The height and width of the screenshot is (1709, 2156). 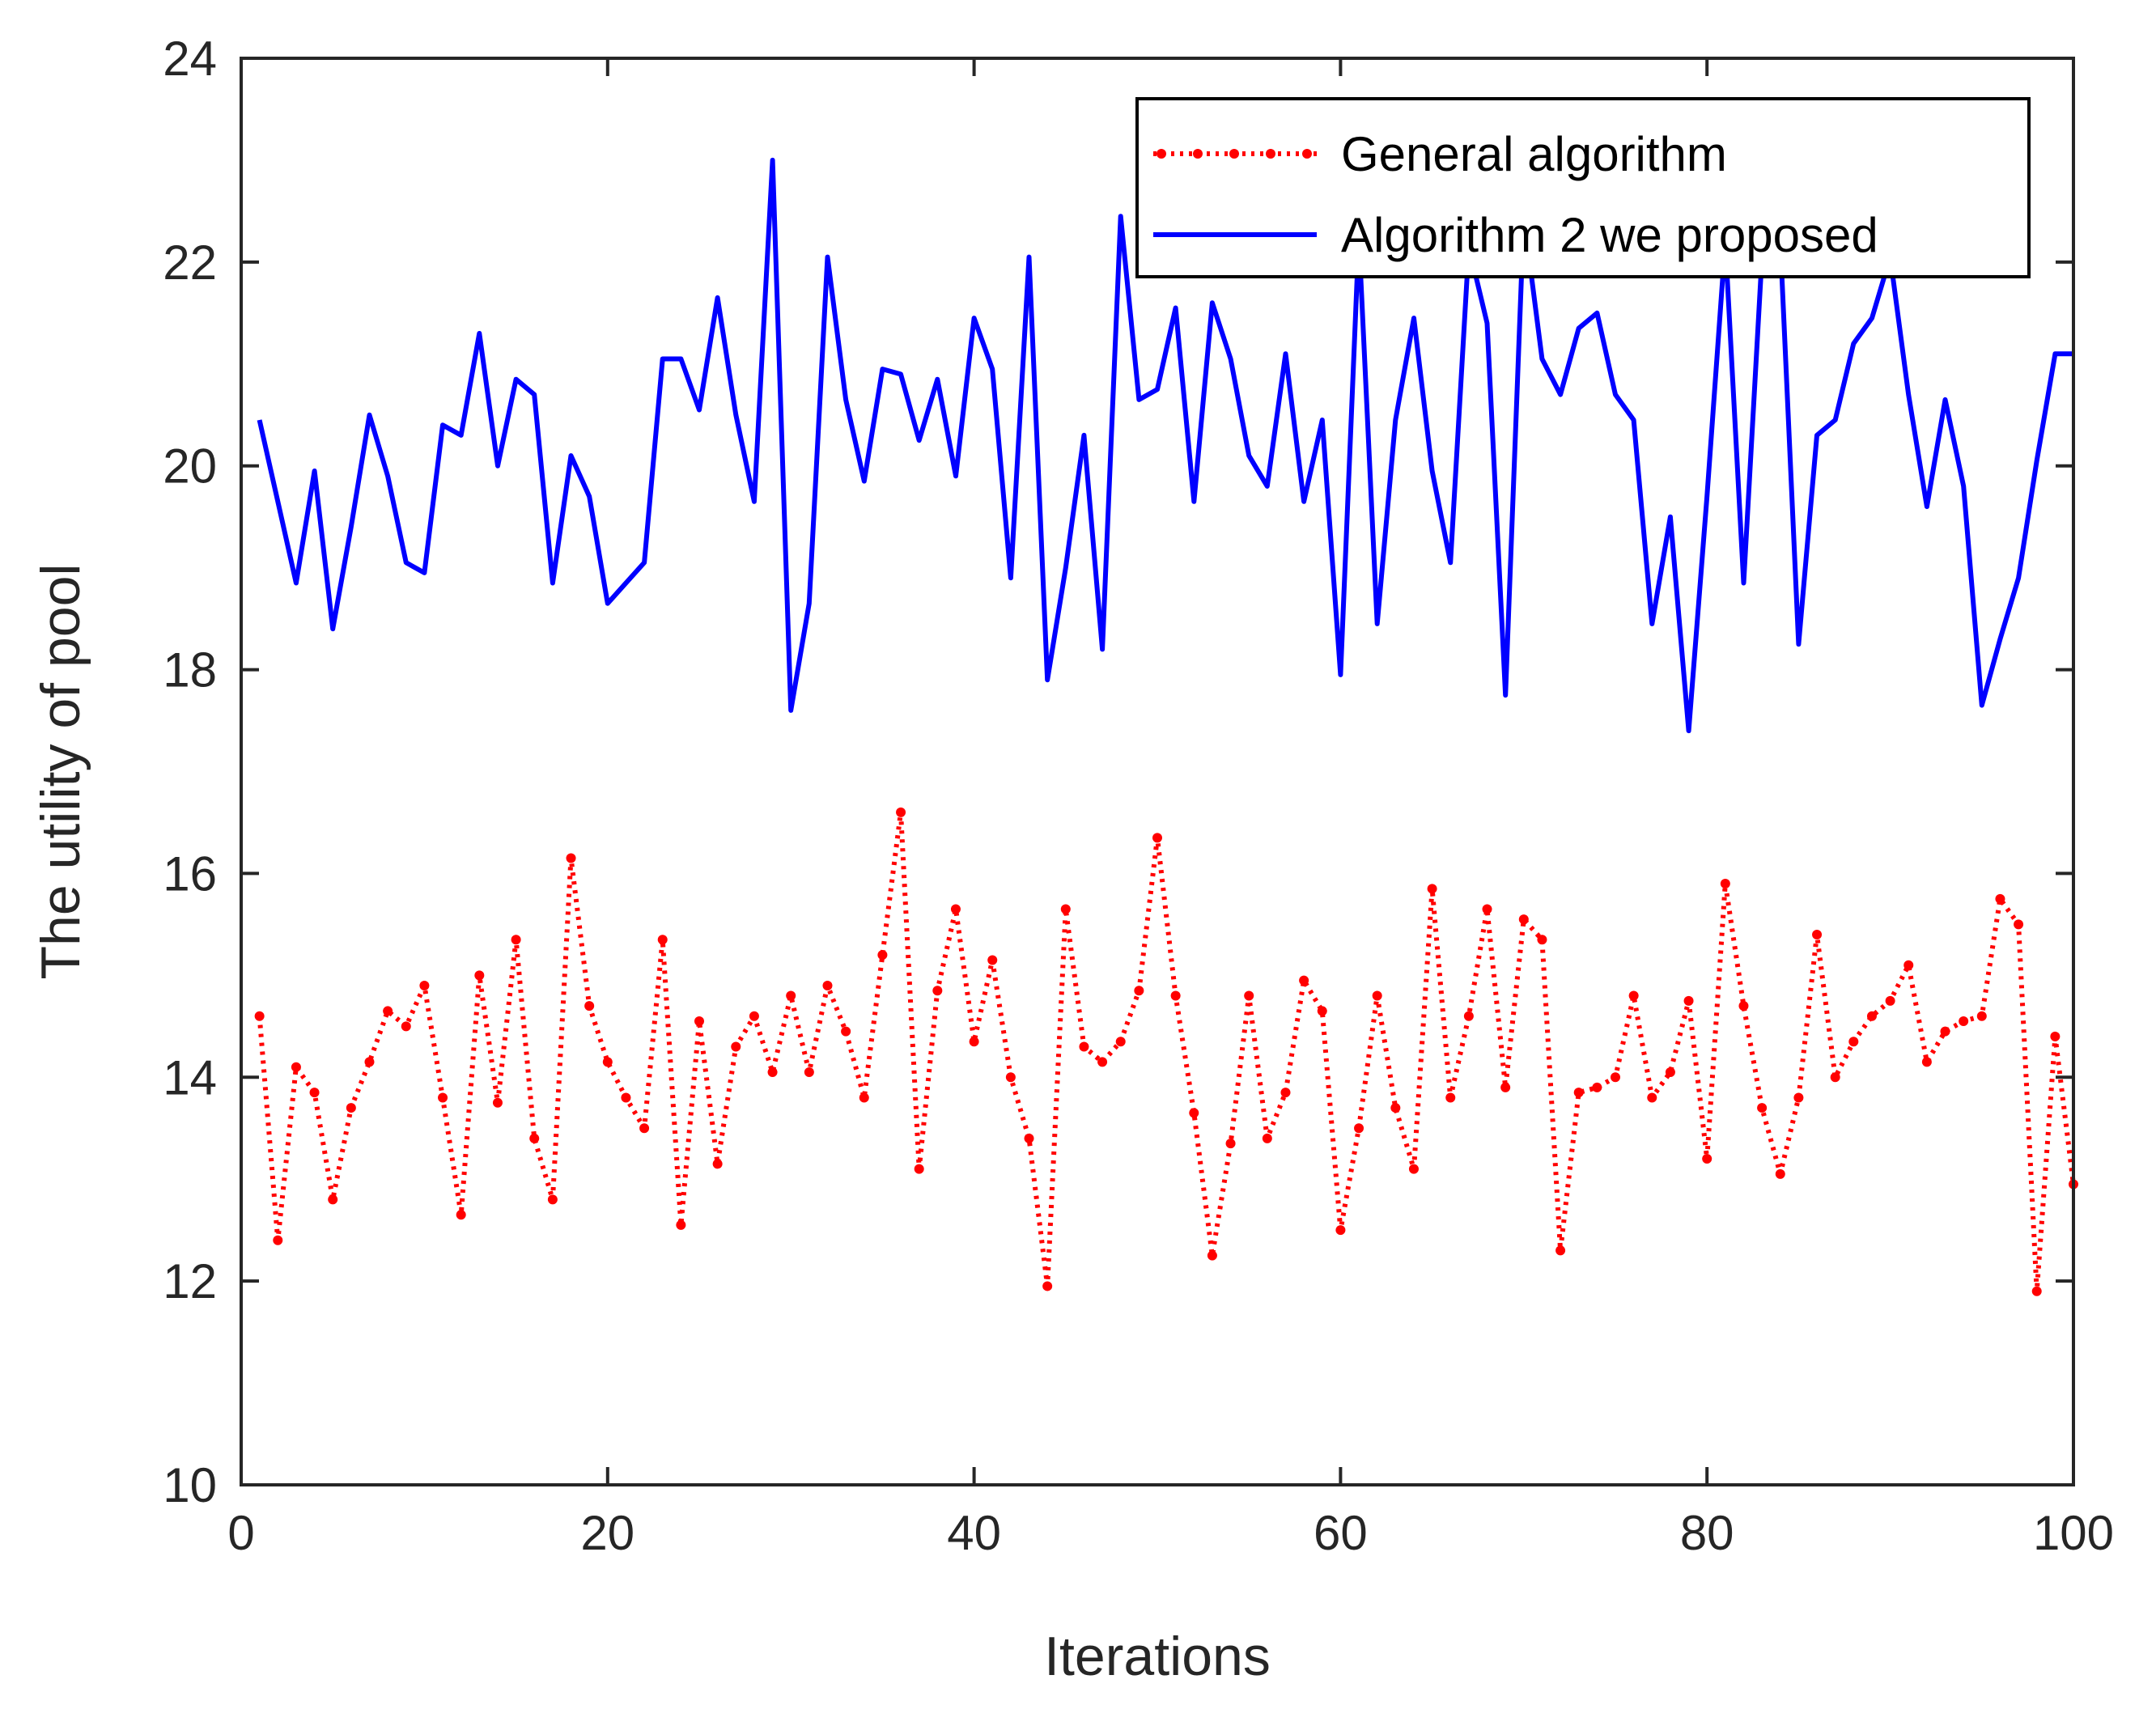 What do you see at coordinates (190, 873) in the screenshot?
I see `y-tick-label: 16` at bounding box center [190, 873].